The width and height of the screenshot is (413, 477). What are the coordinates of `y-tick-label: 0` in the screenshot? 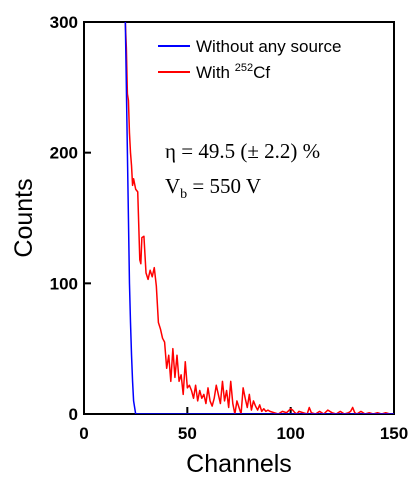 It's located at (73, 414).